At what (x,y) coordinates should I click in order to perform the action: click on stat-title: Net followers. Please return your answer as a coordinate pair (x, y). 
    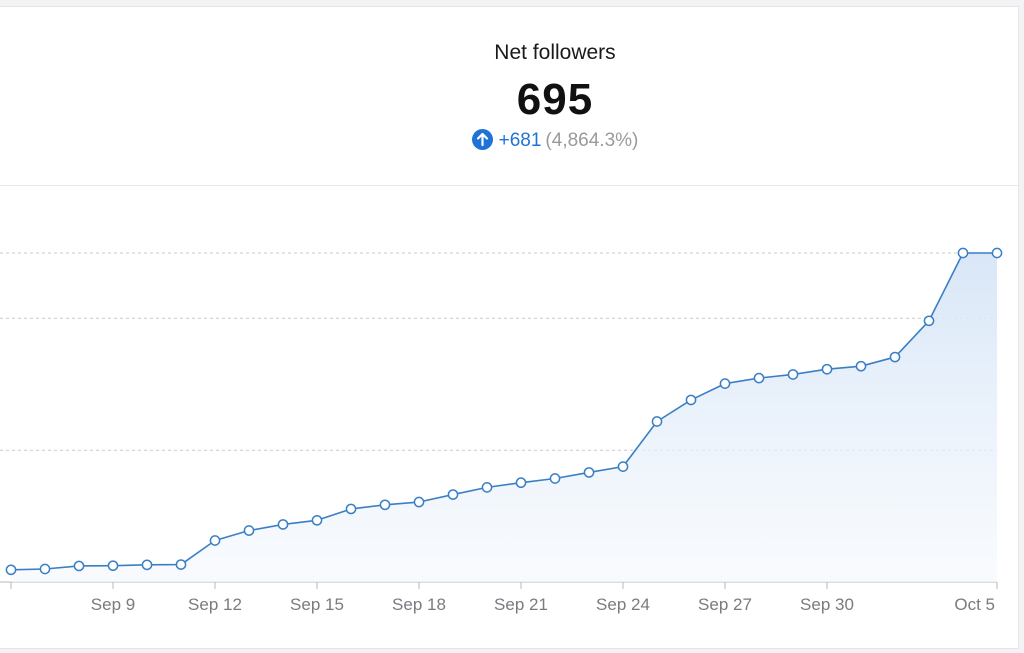
    Looking at the image, I should click on (555, 52).